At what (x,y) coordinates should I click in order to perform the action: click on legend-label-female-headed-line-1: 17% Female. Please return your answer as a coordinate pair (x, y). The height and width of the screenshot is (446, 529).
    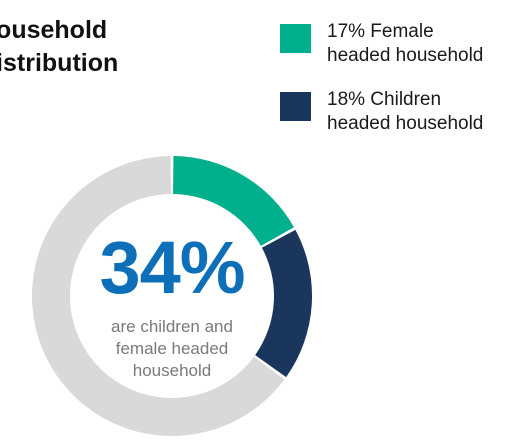
    Looking at the image, I should click on (380, 31).